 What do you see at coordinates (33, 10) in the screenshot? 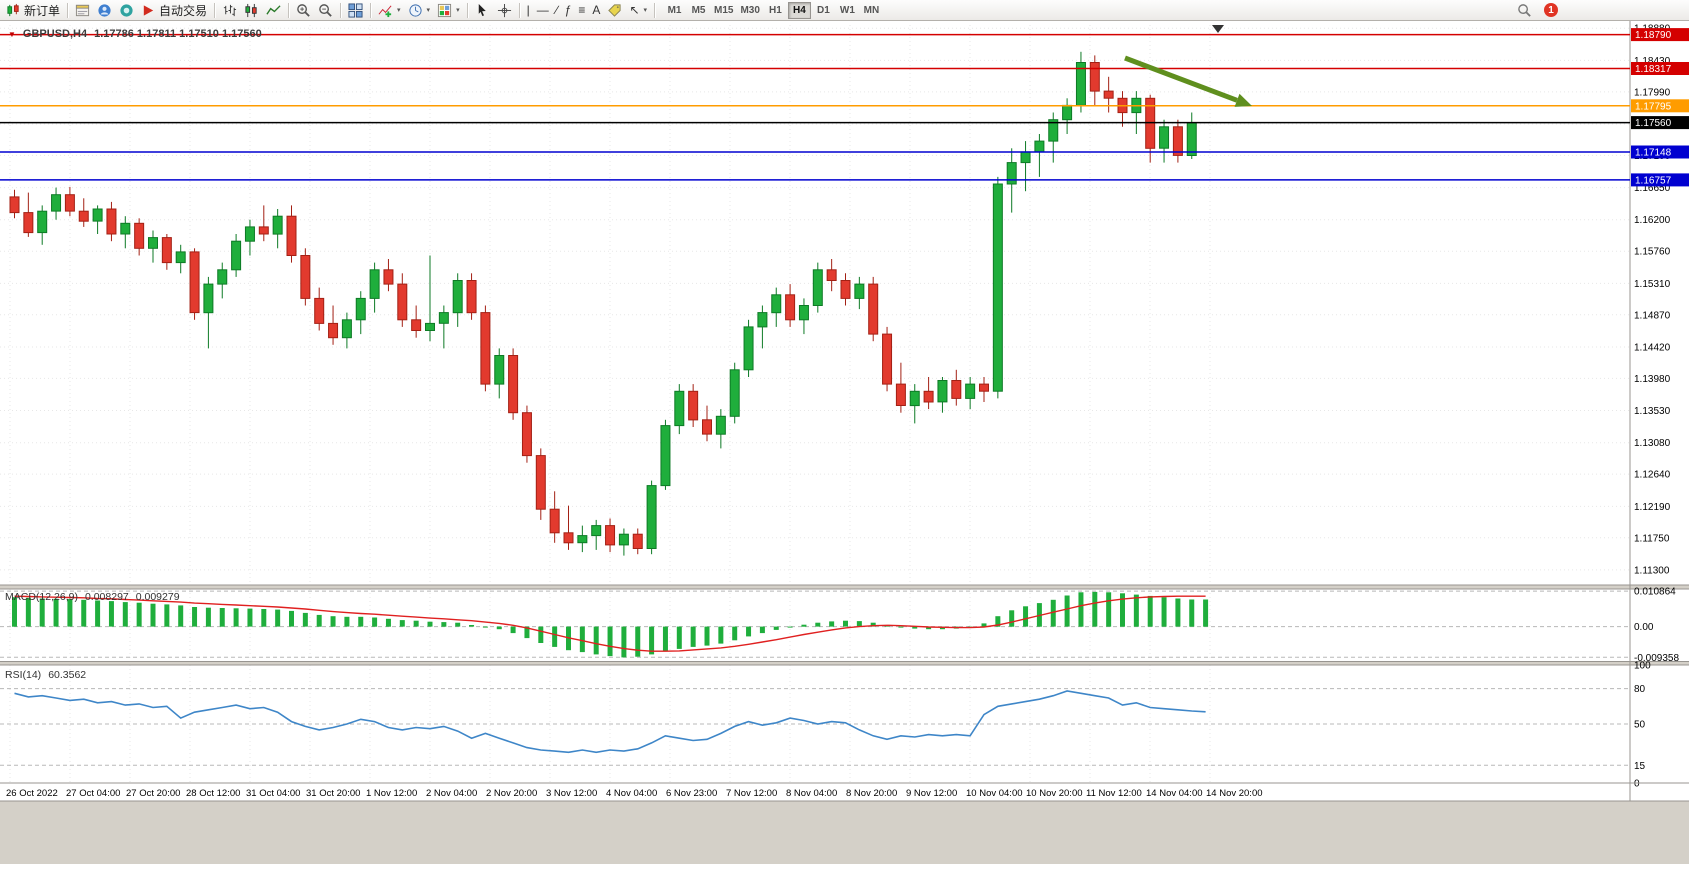
I see `new-order-button: 新订单` at bounding box center [33, 10].